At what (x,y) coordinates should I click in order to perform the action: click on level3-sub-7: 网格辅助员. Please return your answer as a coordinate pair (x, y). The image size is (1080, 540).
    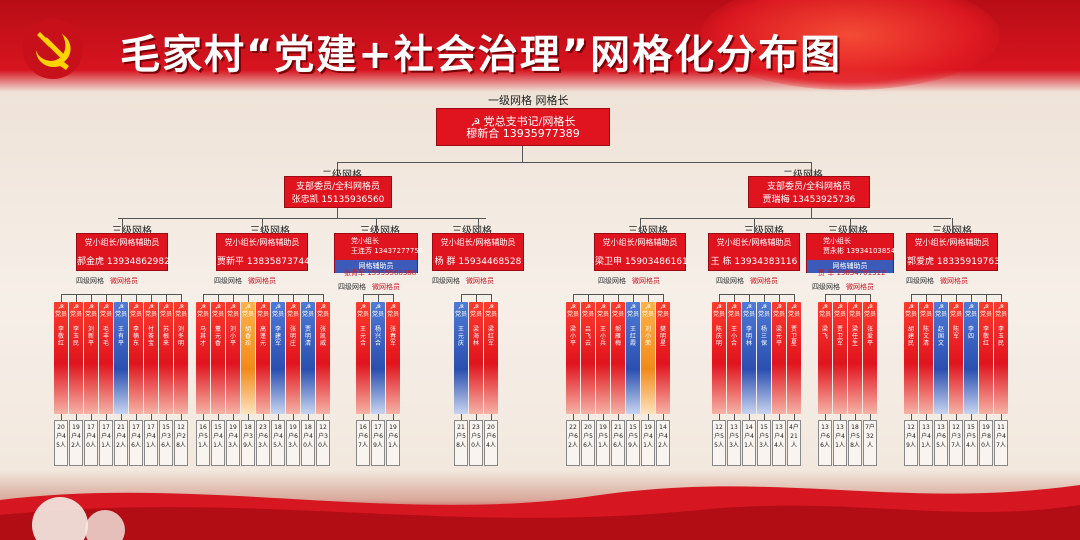
    Looking at the image, I should click on (850, 266).